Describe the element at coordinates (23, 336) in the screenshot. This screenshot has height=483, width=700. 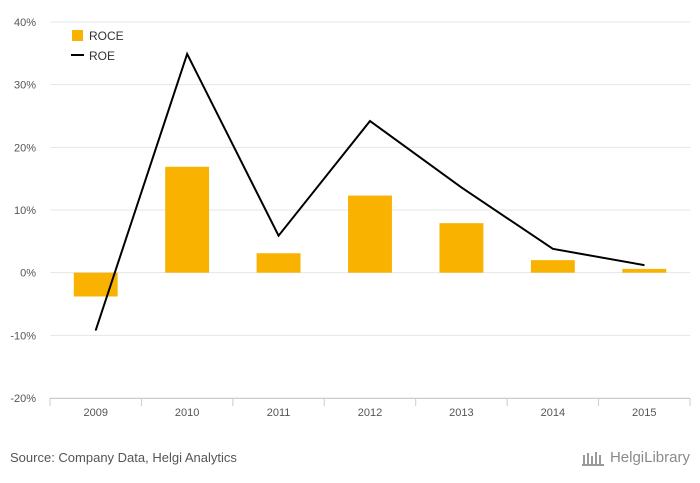
I see `y-tick-label: -10%` at that location.